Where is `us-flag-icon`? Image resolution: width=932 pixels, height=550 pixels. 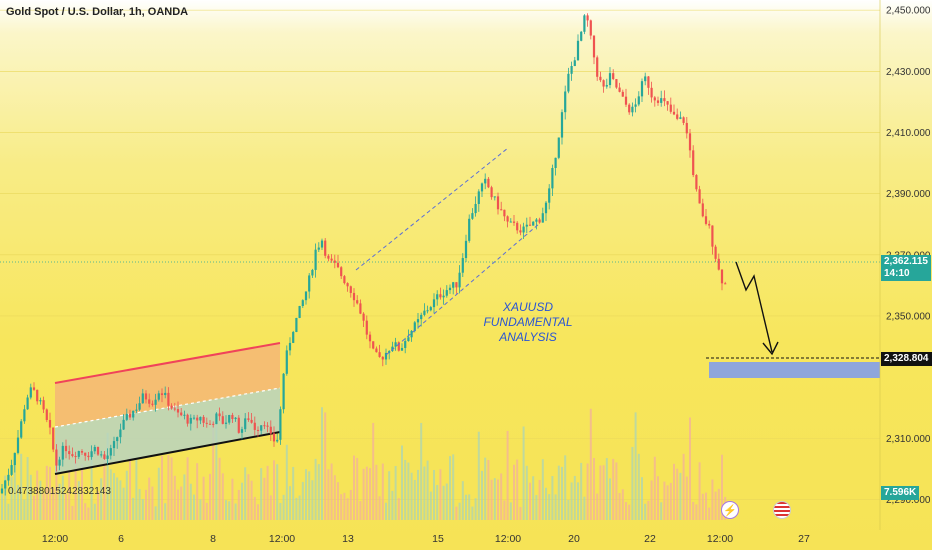
us-flag-icon is located at coordinates (782, 510).